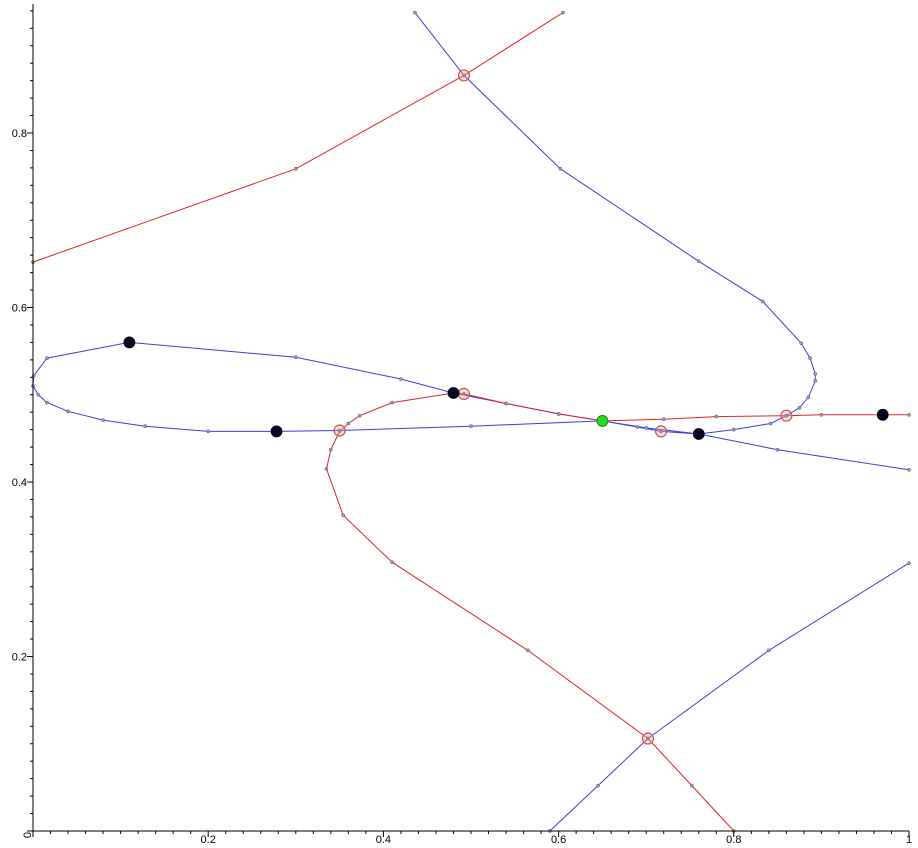  What do you see at coordinates (208, 840) in the screenshot?
I see `x-tick-label-1: 0.2` at bounding box center [208, 840].